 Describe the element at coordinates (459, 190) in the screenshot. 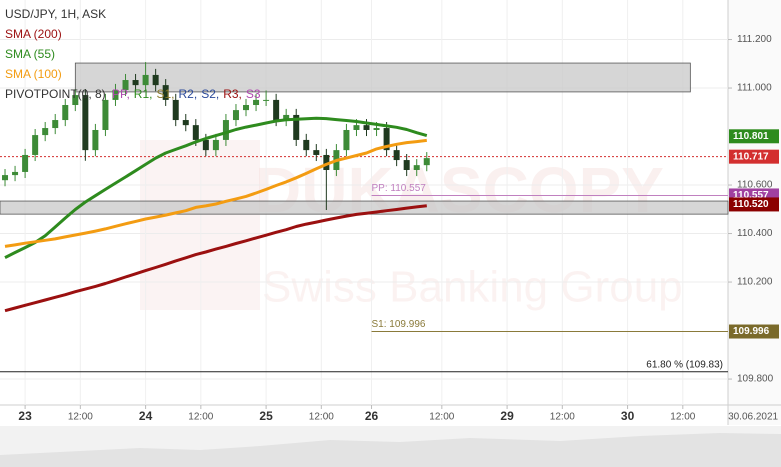

I see `watermark: DUKASCOPY` at that location.